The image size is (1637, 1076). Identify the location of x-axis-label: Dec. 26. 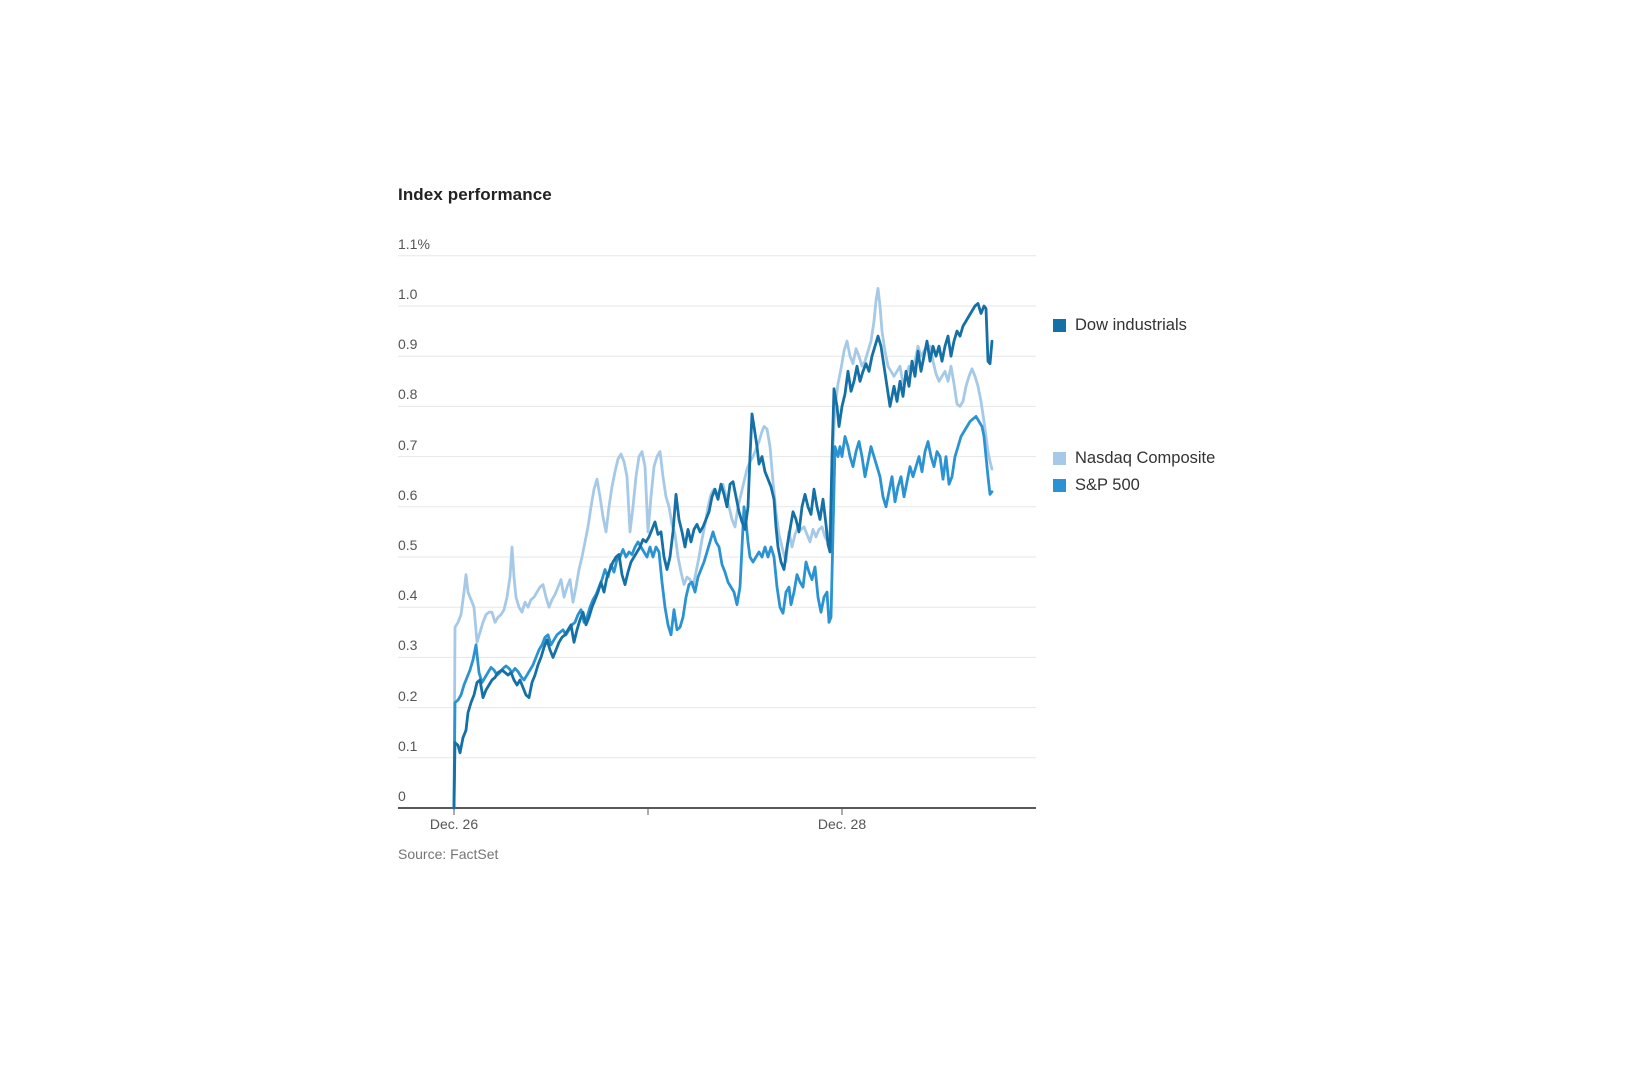
(454, 824).